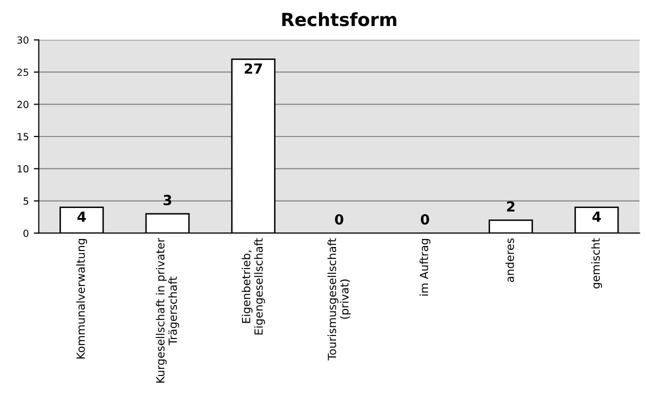 This screenshot has height=420, width=646. I want to click on y-tick-label: 30, so click(22, 40).